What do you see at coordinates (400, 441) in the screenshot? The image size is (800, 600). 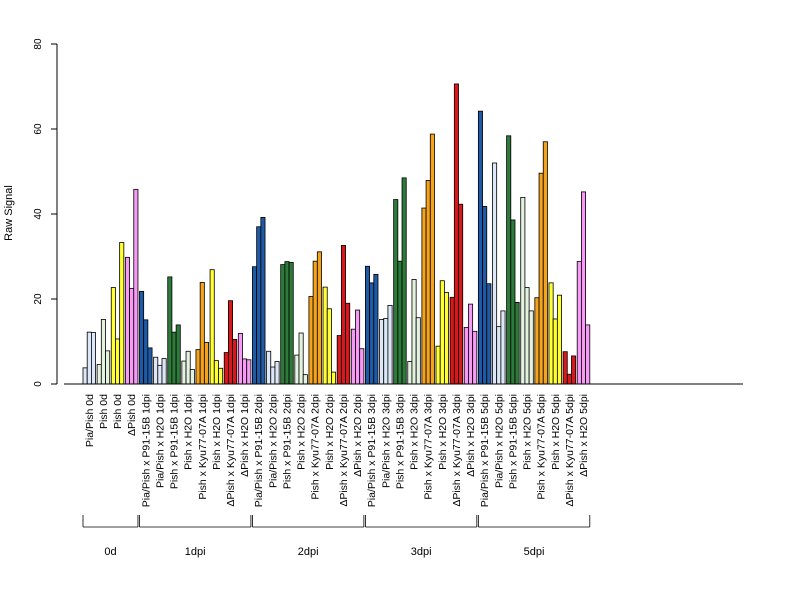 I see `category-label: Pish x P91-15B 3dpi` at bounding box center [400, 441].